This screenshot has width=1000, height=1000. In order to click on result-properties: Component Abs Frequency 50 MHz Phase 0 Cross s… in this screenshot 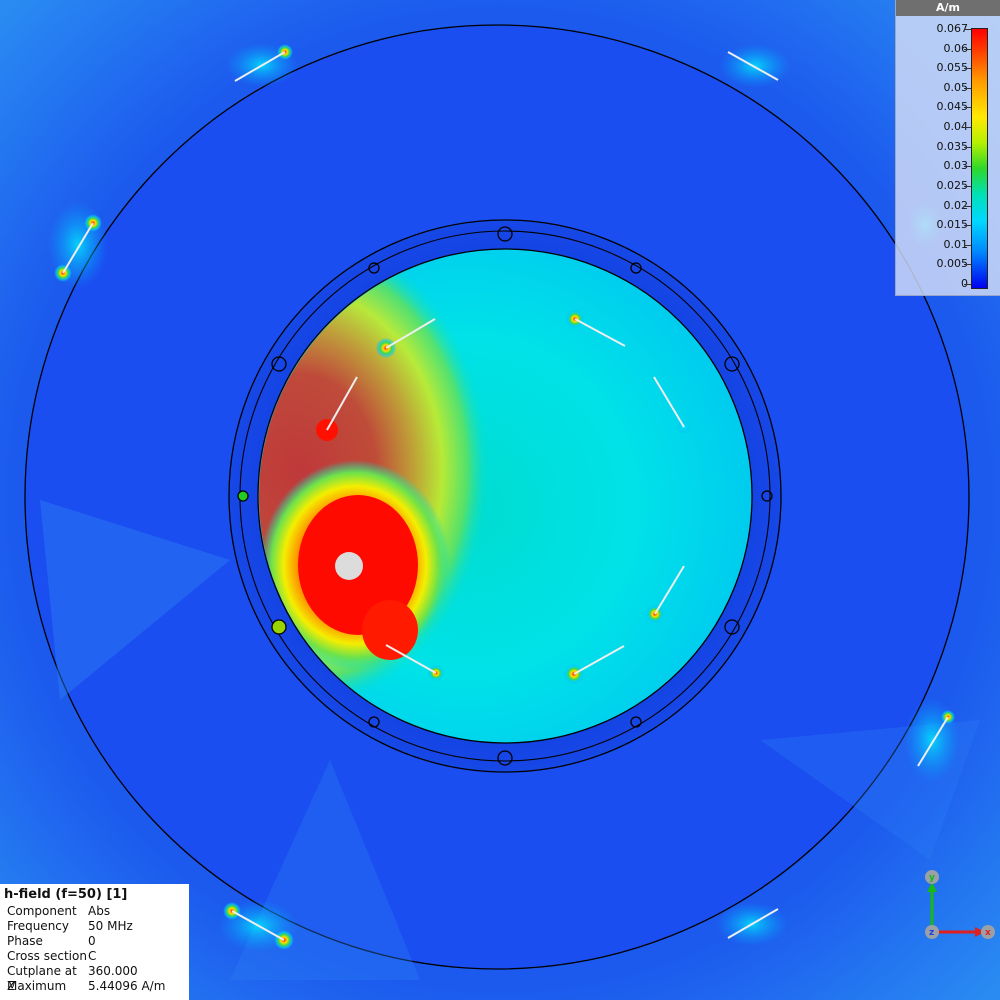, I will do `click(96, 949)`.